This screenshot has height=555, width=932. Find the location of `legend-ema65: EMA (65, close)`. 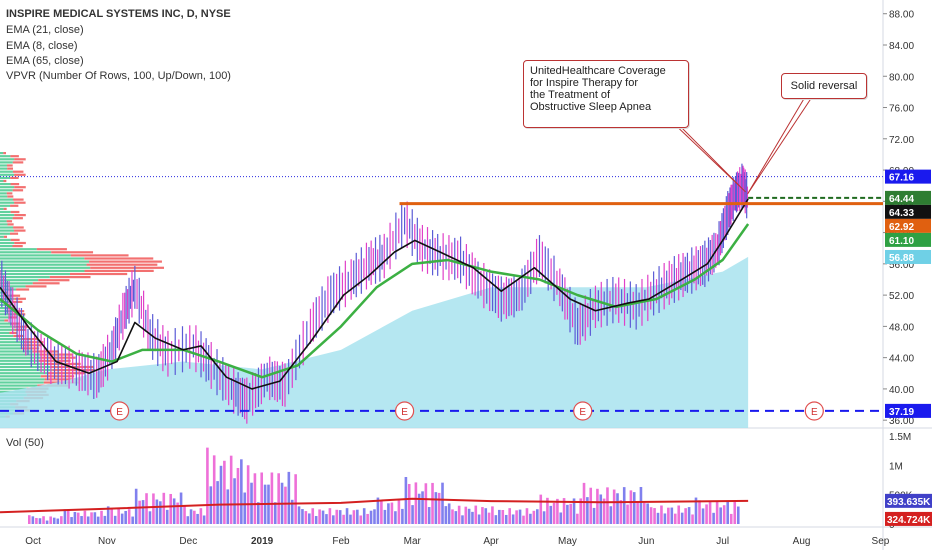

legend-ema65: EMA (65, close) is located at coordinates (45, 61).